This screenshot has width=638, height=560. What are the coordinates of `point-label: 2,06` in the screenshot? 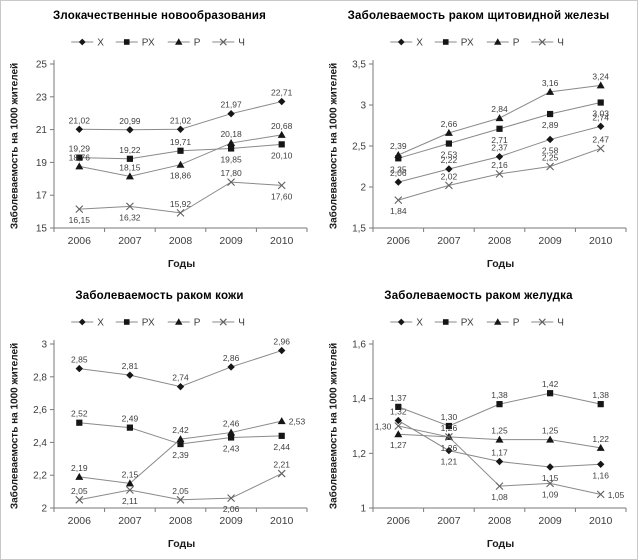 It's located at (231, 509).